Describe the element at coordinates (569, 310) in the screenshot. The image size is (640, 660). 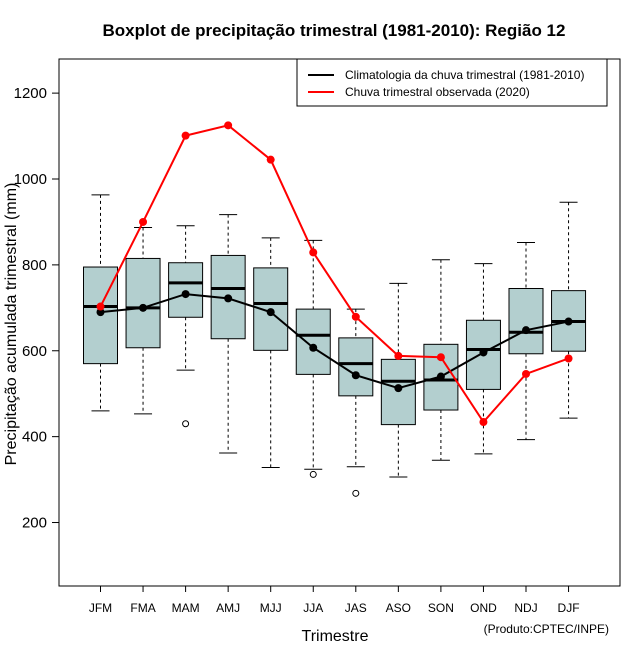
I see `box-djf` at that location.